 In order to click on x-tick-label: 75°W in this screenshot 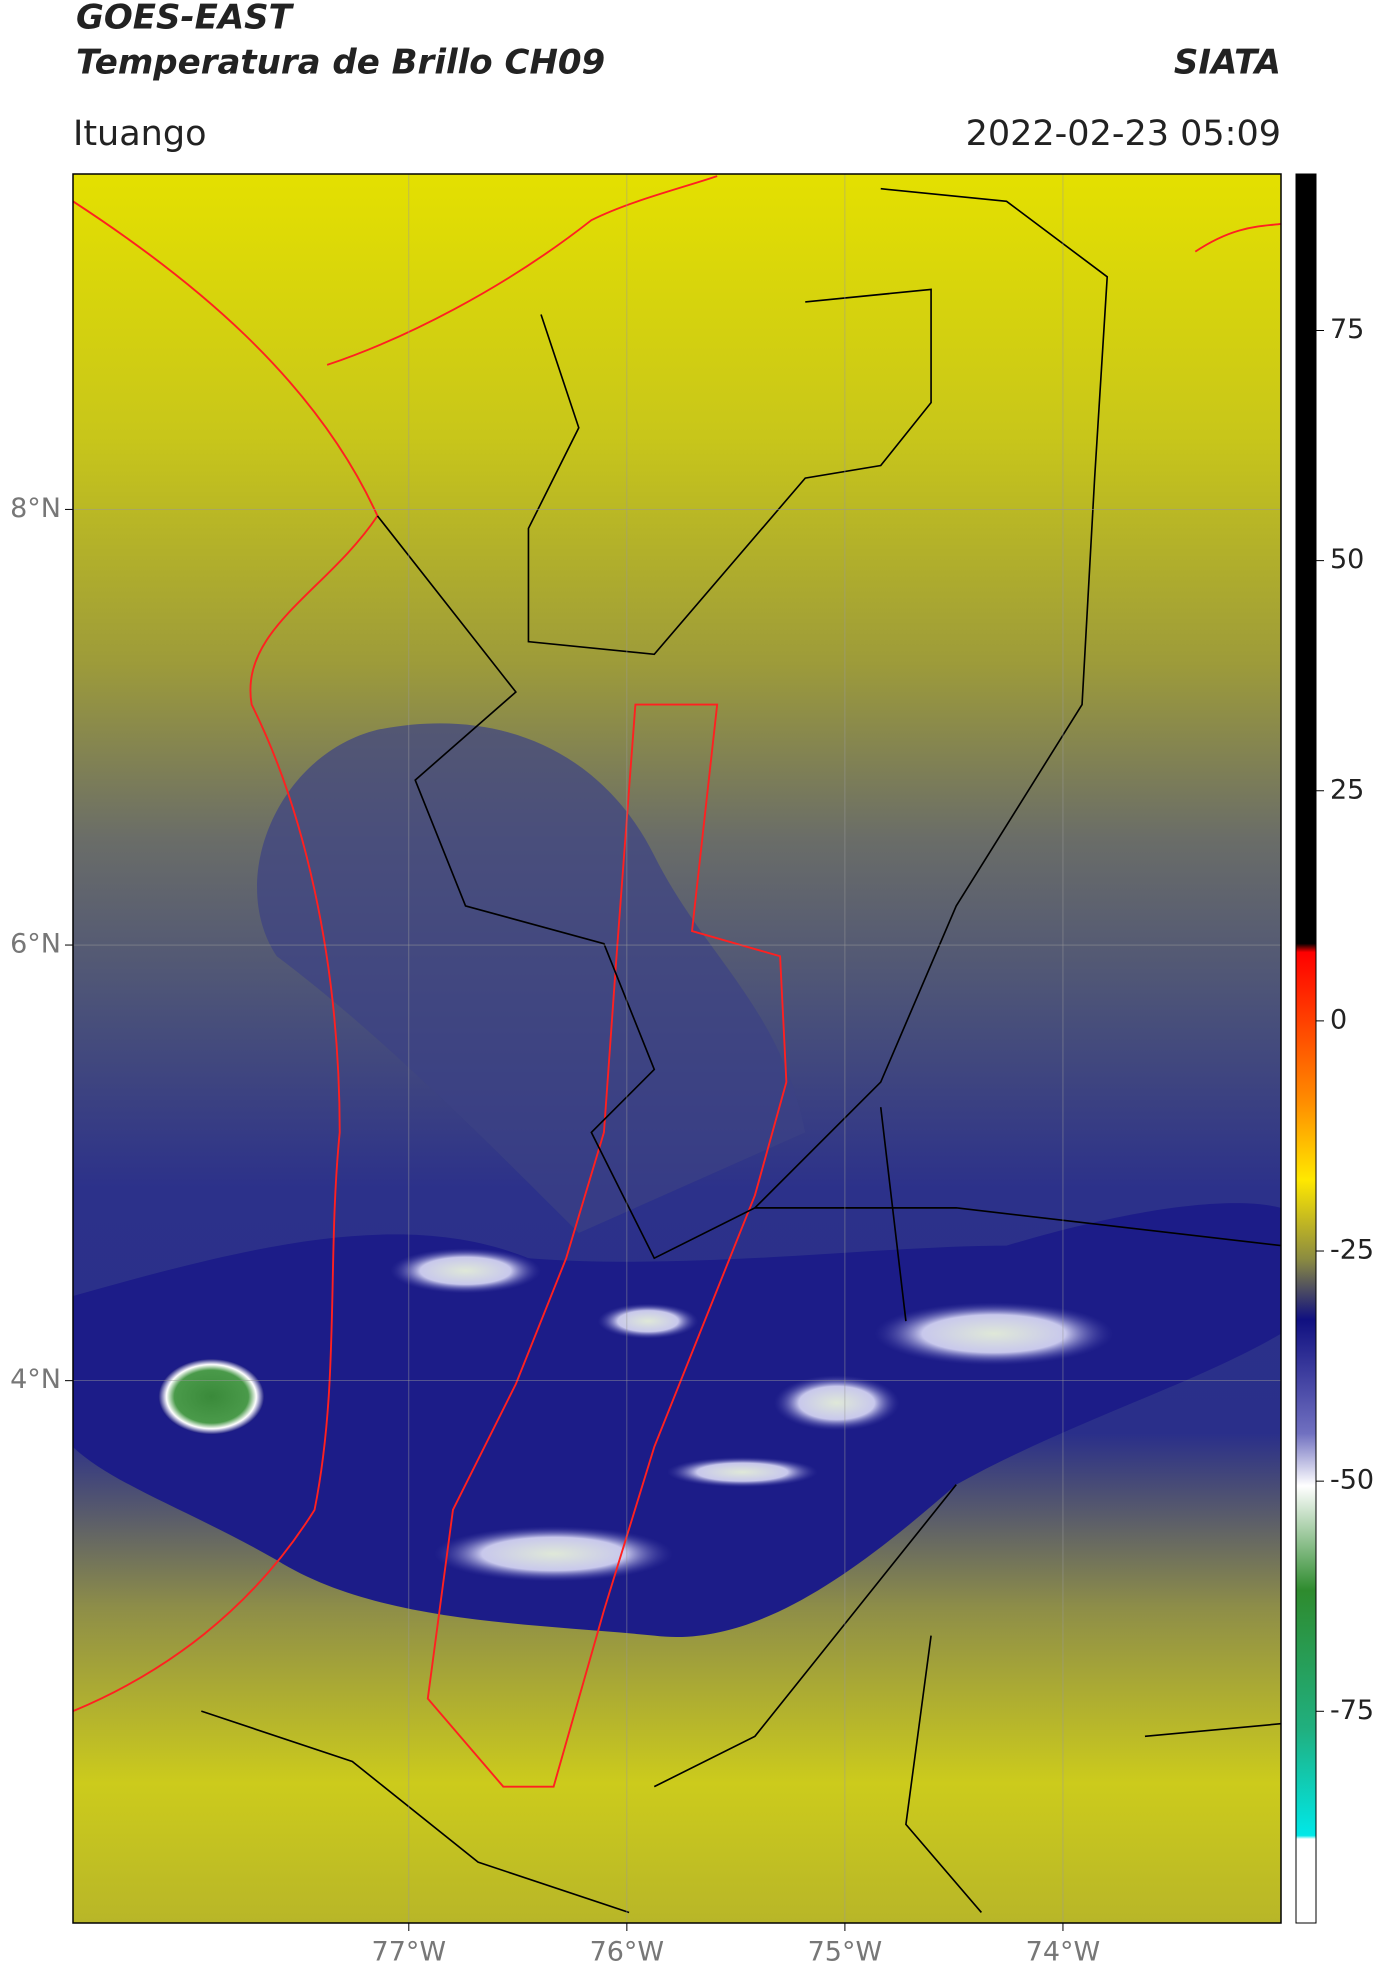, I will do `click(845, 1952)`.